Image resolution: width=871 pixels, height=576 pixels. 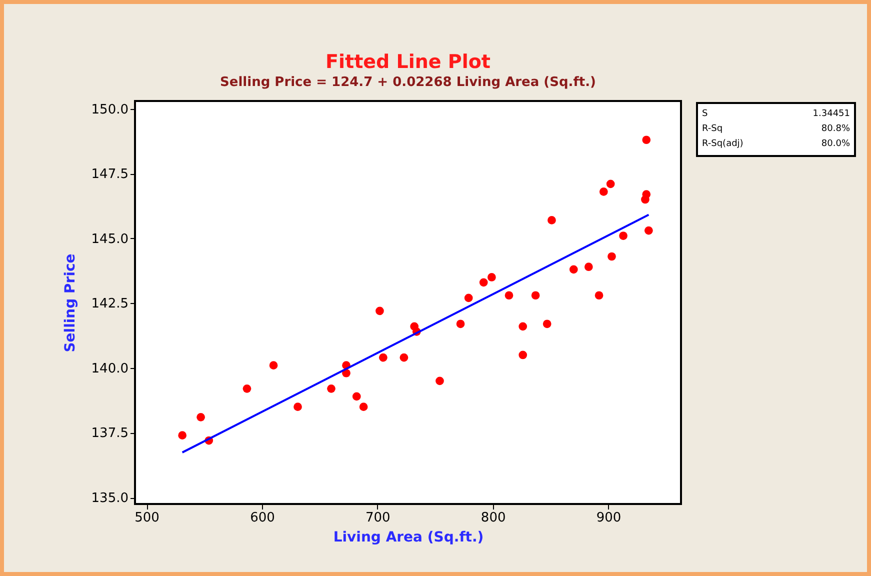 What do you see at coordinates (776, 144) in the screenshot?
I see `text: R-Sq(adj) 80.0%` at bounding box center [776, 144].